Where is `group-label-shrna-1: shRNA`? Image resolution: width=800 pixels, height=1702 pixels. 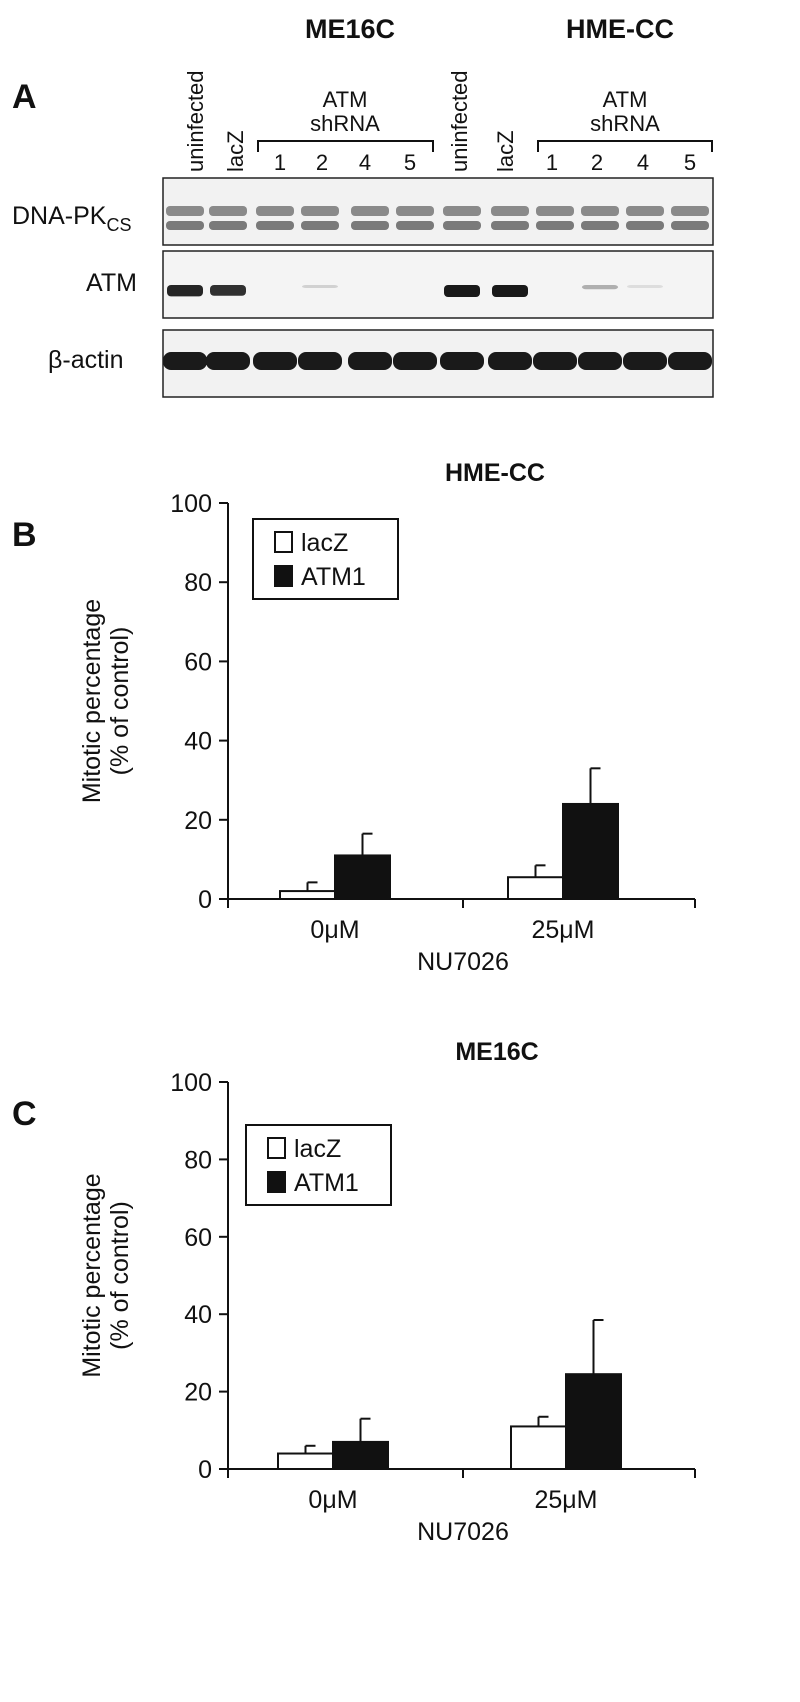
group-label-shrna-1: shRNA is located at coordinates (345, 123).